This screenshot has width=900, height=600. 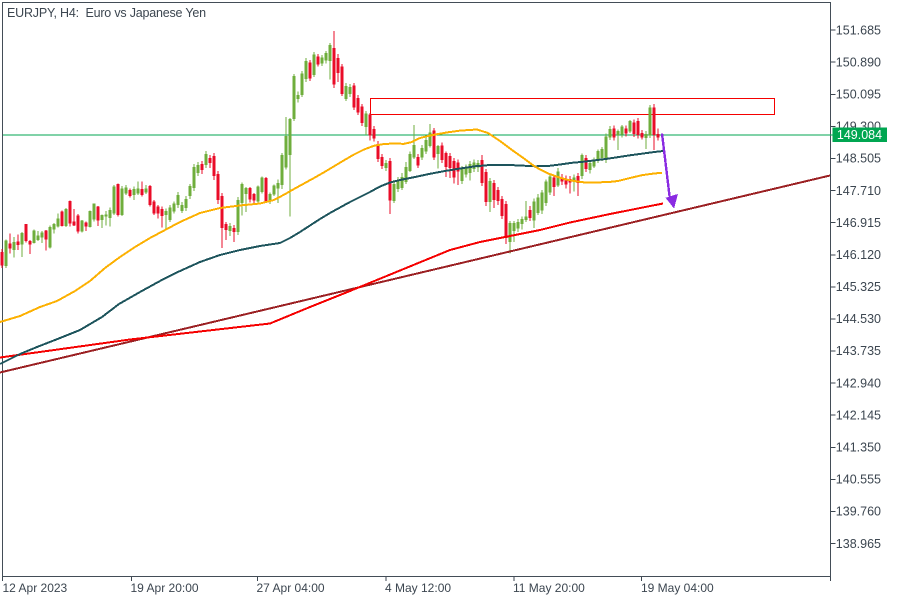 What do you see at coordinates (858, 287) in the screenshot?
I see `svg-text: 145.325` at bounding box center [858, 287].